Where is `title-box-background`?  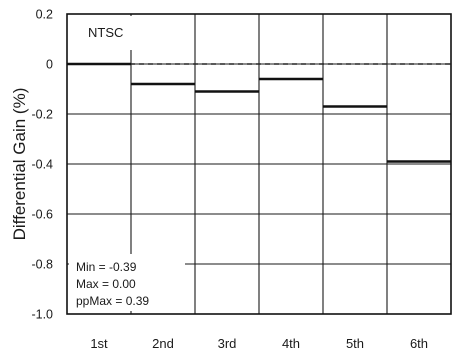
title-box-background is located at coordinates (104, 33).